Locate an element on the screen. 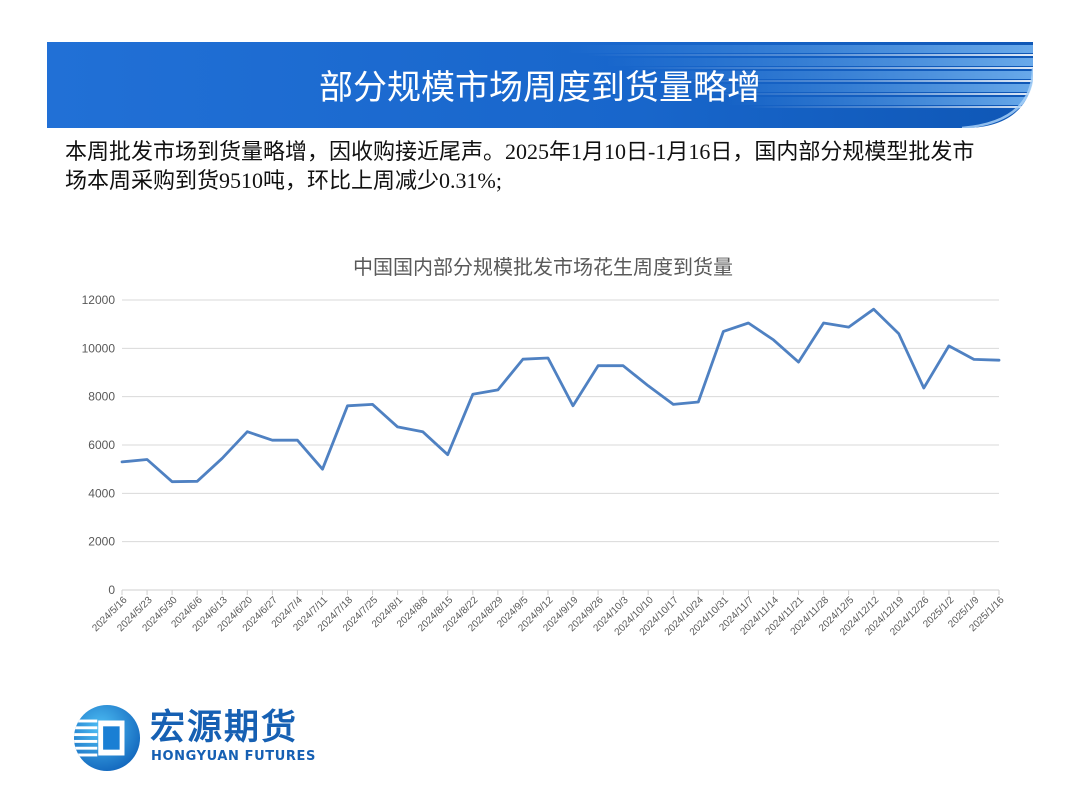 The image size is (1080, 810). header-banner-graphic is located at coordinates (540, 85).